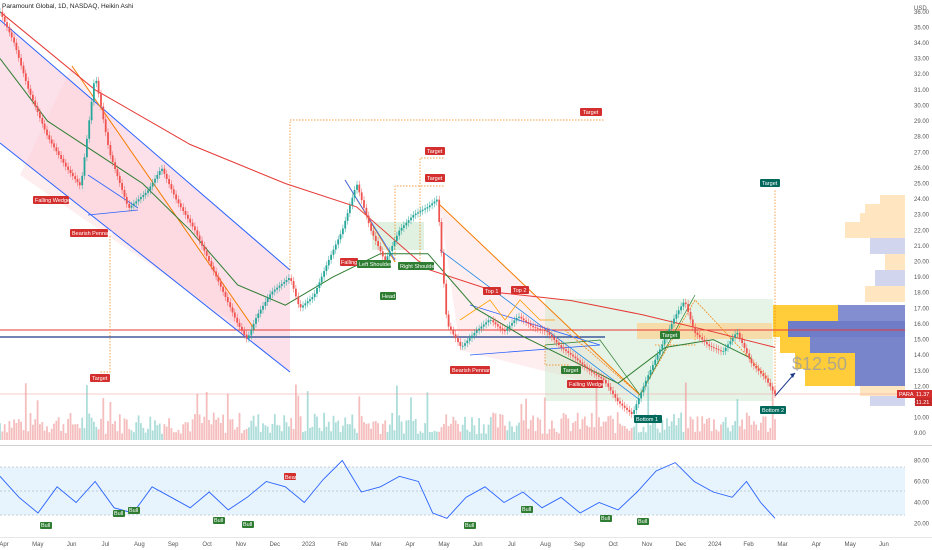 The width and height of the screenshot is (932, 550). What do you see at coordinates (922, 91) in the screenshot?
I see `price-tick-label: 31.00` at bounding box center [922, 91].